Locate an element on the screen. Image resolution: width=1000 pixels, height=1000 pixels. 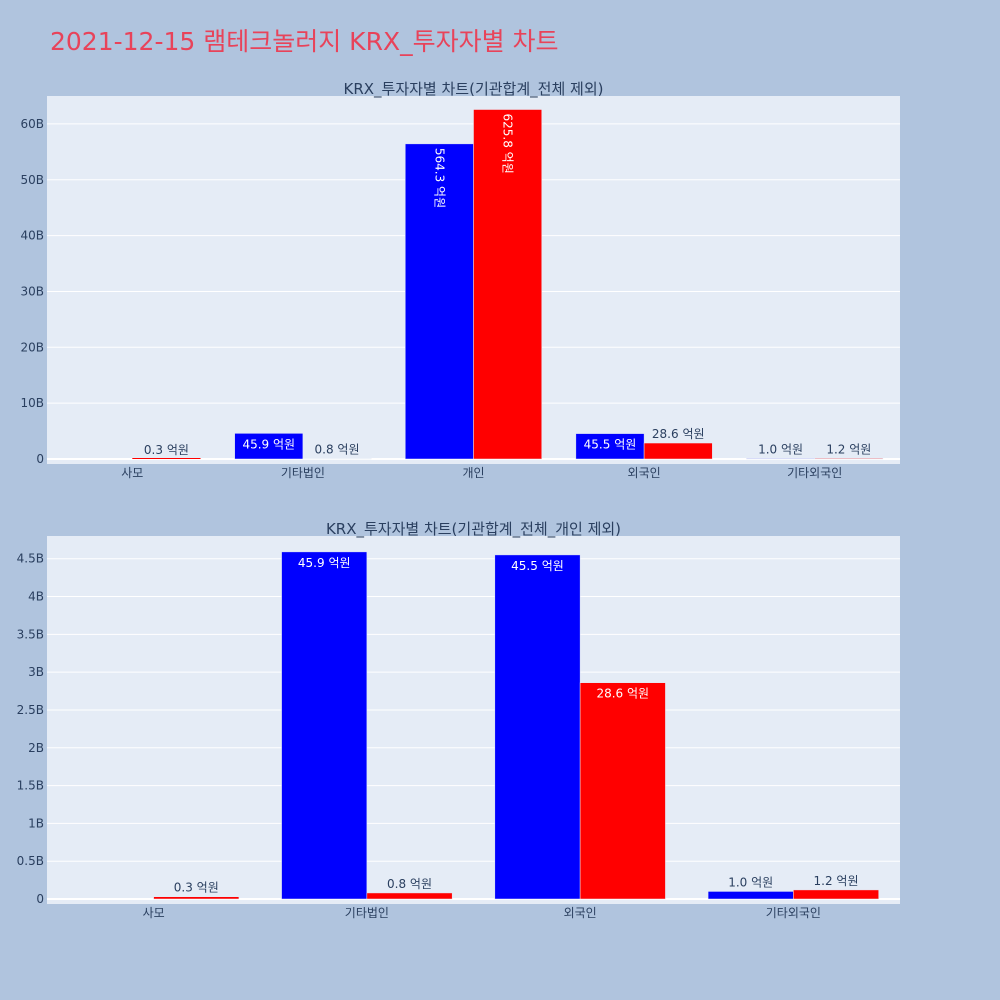
chart-title: KRX_투자자별 차트(기관합계_전체 제외) is located at coordinates (474, 89).